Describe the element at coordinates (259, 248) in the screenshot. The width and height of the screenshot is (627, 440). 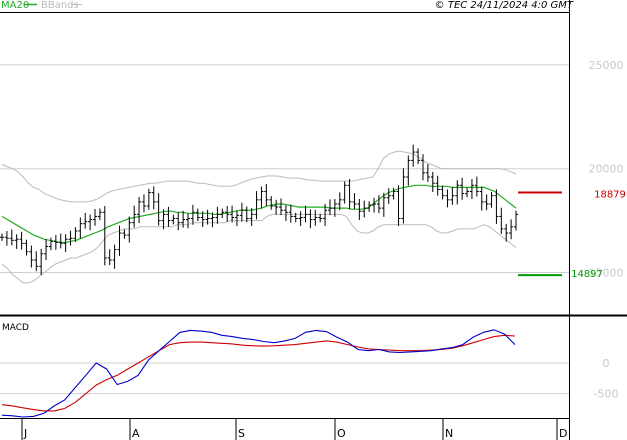
I see `bollinger-lower-band` at that location.